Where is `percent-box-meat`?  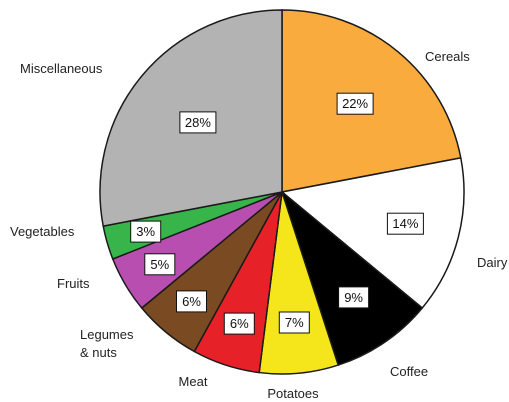
percent-box-meat is located at coordinates (239, 323).